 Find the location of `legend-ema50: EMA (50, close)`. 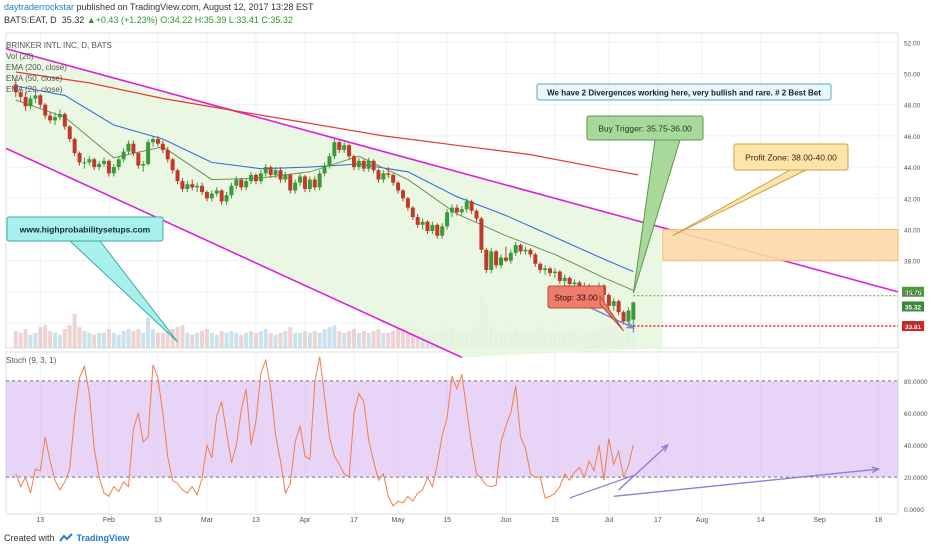

legend-ema50: EMA (50, close) is located at coordinates (34, 78).